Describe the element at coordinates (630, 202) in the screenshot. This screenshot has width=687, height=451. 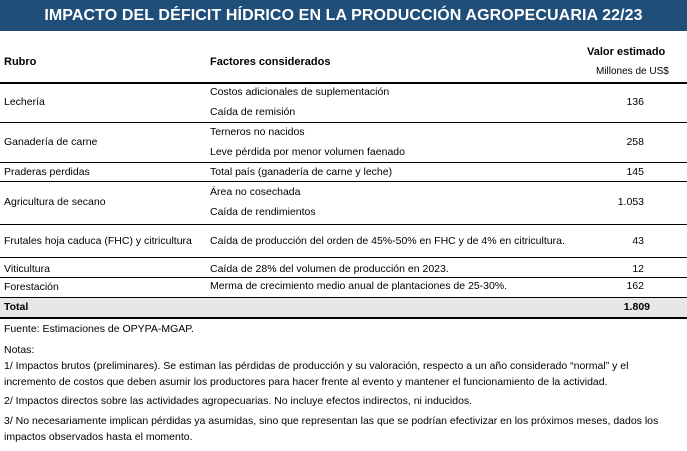
I see `row-agricultura-valor: 1.053` at that location.